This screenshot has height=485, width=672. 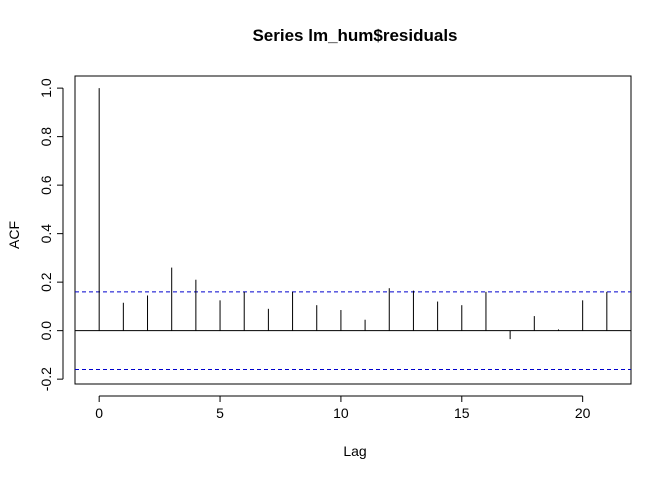 I want to click on x-tick-label-5: 5, so click(x=220, y=413).